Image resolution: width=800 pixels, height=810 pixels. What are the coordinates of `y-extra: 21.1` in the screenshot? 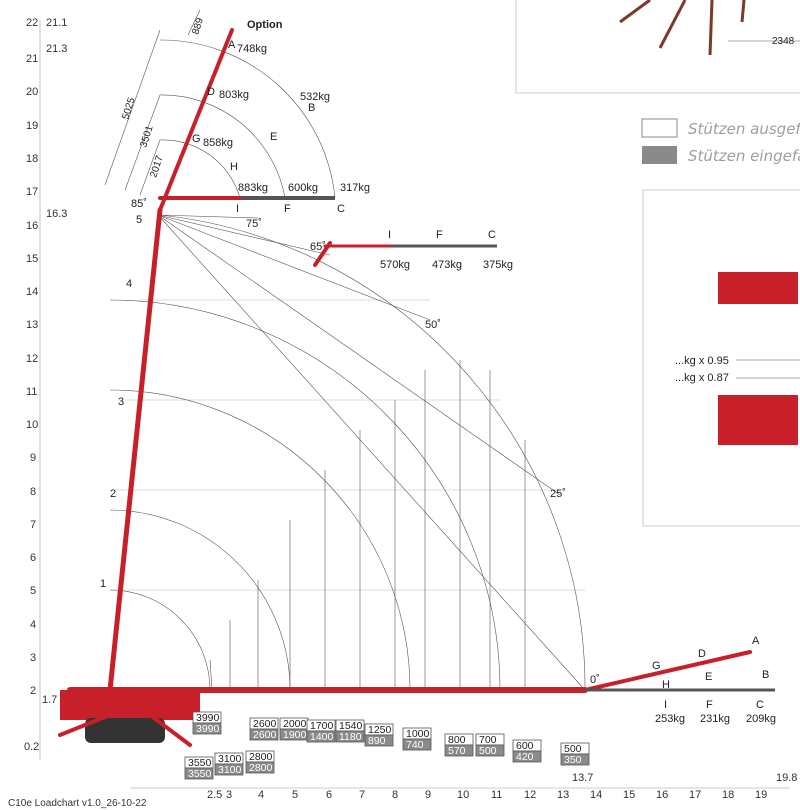 It's located at (56, 23).